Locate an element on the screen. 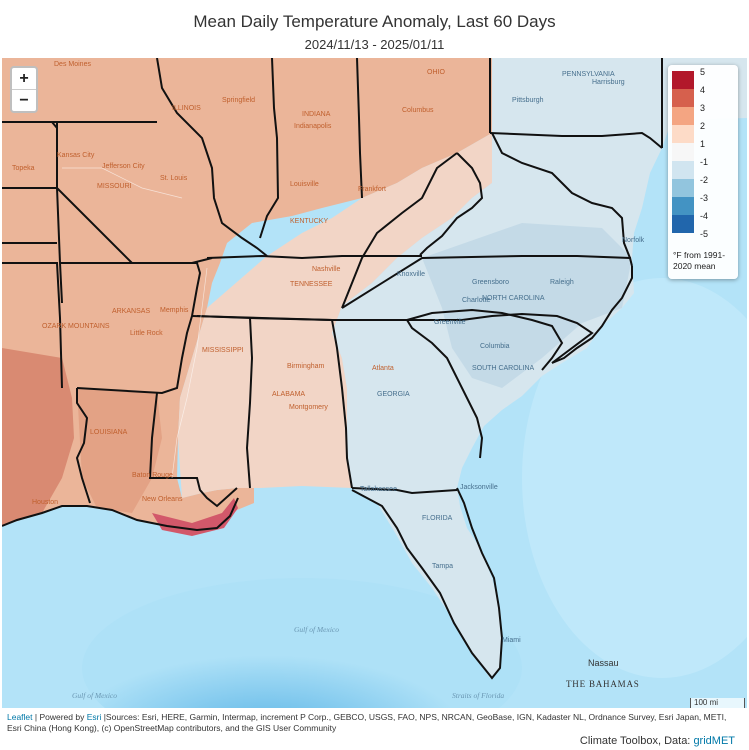 Image resolution: width=749 pixels, height=750 pixels. scale-bar: 100 mi is located at coordinates (717, 703).